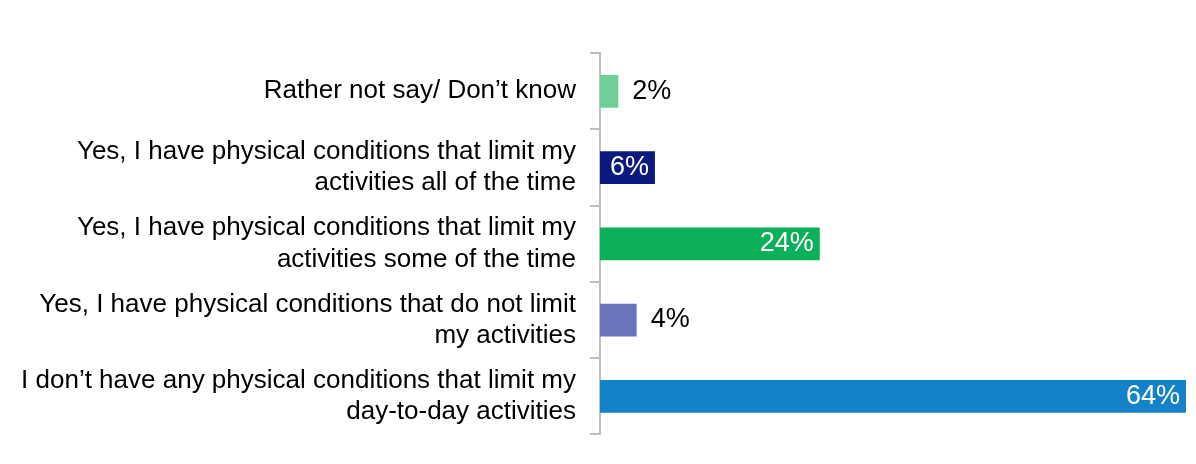 The width and height of the screenshot is (1196, 464). I want to click on data-label: 6%, so click(629, 166).